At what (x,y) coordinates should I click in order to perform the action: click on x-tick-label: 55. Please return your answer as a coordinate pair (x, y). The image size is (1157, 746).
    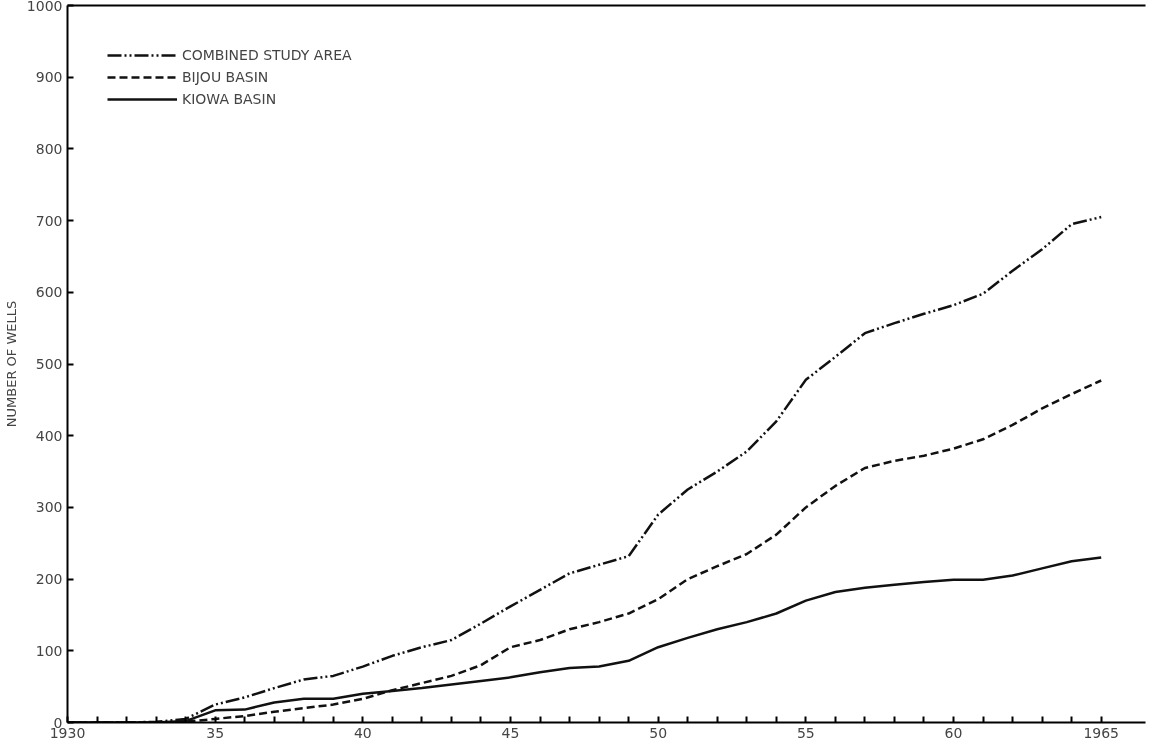
    Looking at the image, I should click on (805, 732).